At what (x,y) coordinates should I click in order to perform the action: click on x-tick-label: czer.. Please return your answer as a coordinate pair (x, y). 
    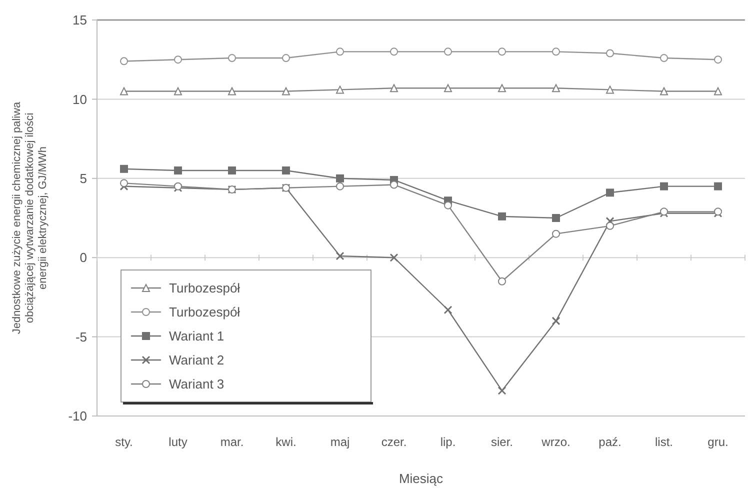
    Looking at the image, I should click on (394, 442).